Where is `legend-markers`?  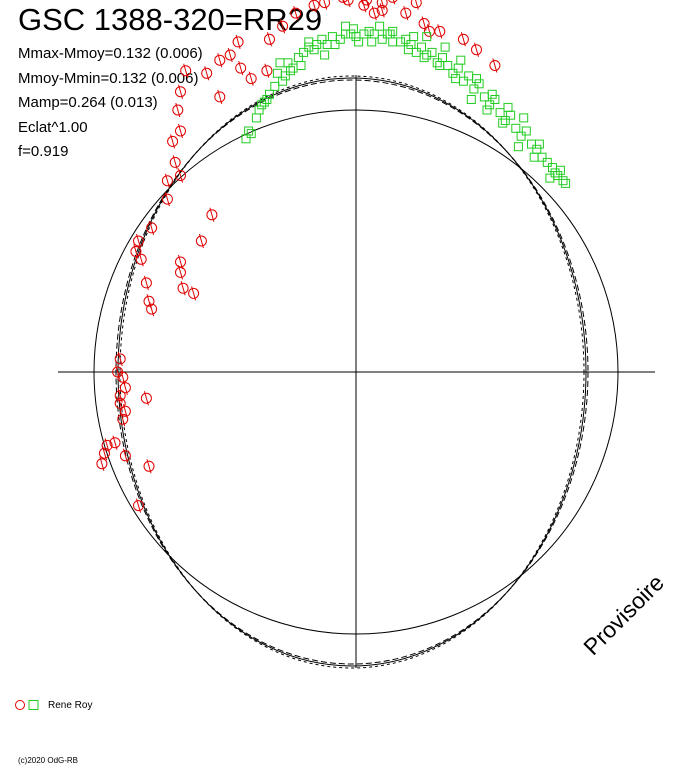 legend-markers is located at coordinates (27, 705).